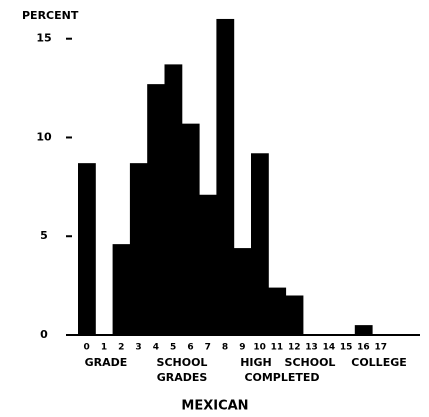  What do you see at coordinates (380, 348) in the screenshot?
I see `x-tick-label: 17` at bounding box center [380, 348].